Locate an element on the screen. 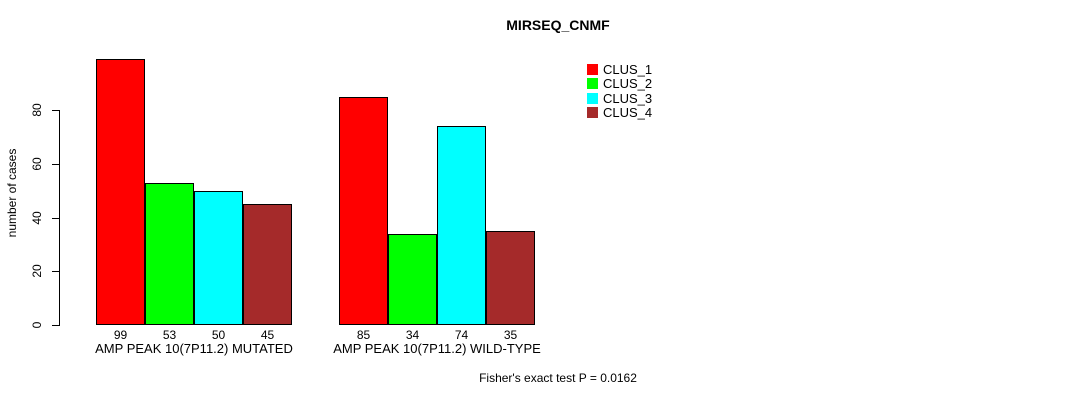  category-label-group2: AMP PEAK 10(7P11.2) WILD-TYPE is located at coordinates (437, 348).